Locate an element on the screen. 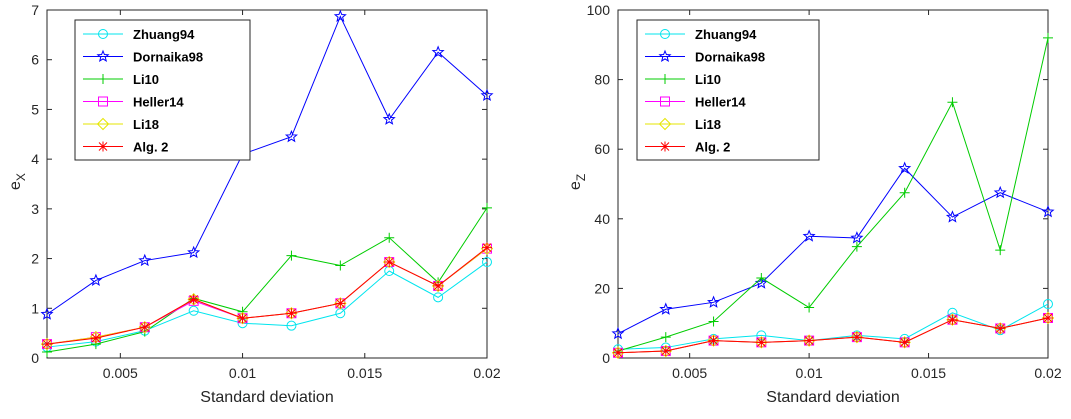 This screenshot has height=419, width=1071. y-tick-label: 40 is located at coordinates (602, 219).